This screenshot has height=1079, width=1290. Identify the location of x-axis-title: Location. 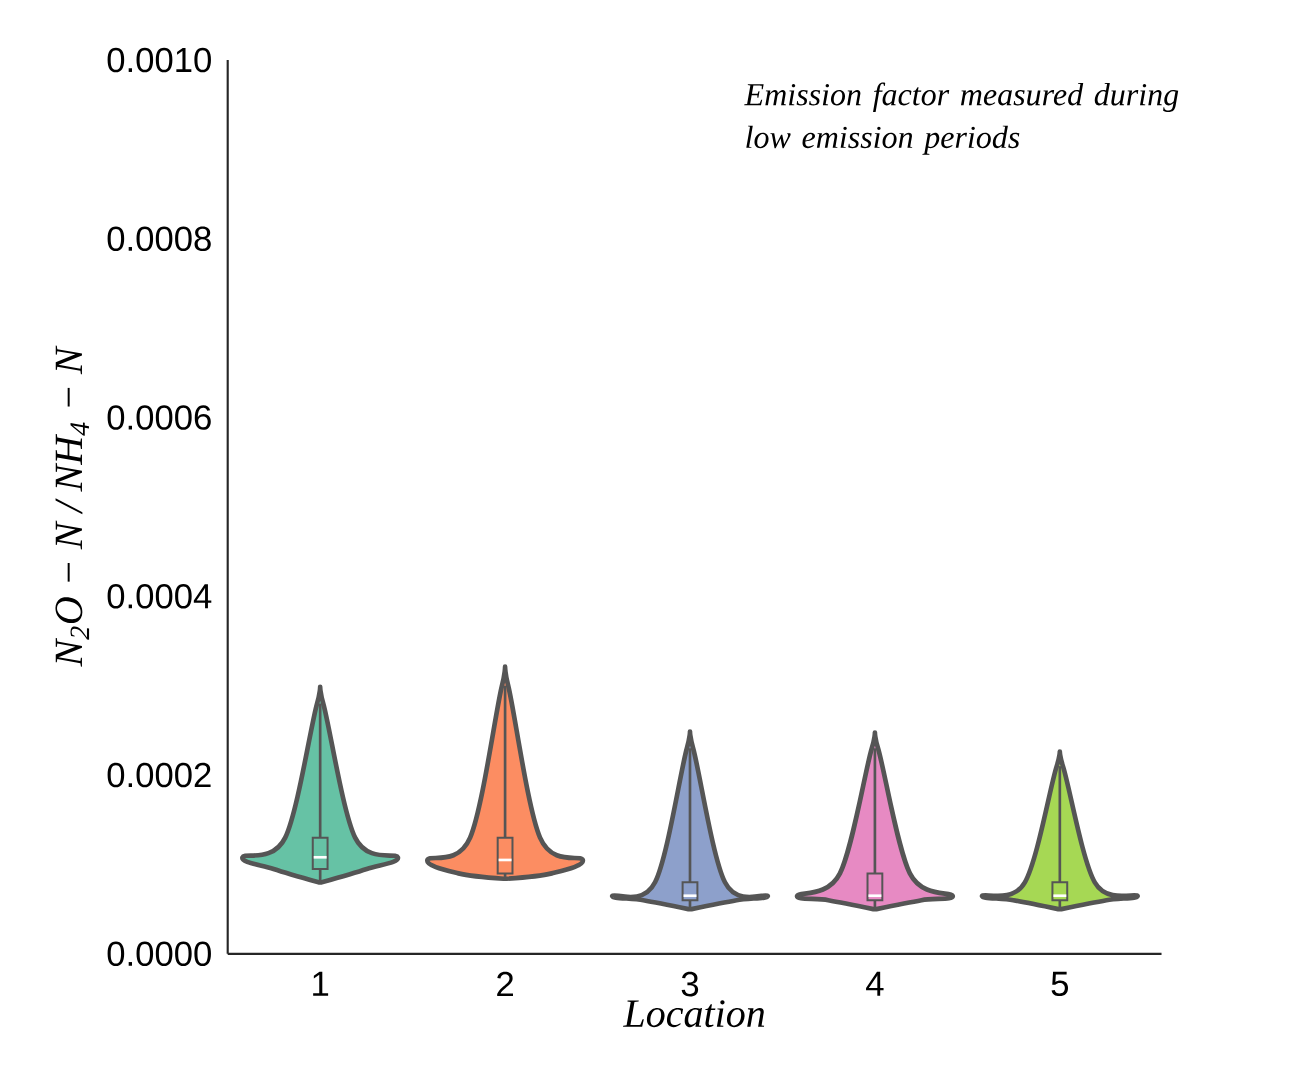
(694, 1014).